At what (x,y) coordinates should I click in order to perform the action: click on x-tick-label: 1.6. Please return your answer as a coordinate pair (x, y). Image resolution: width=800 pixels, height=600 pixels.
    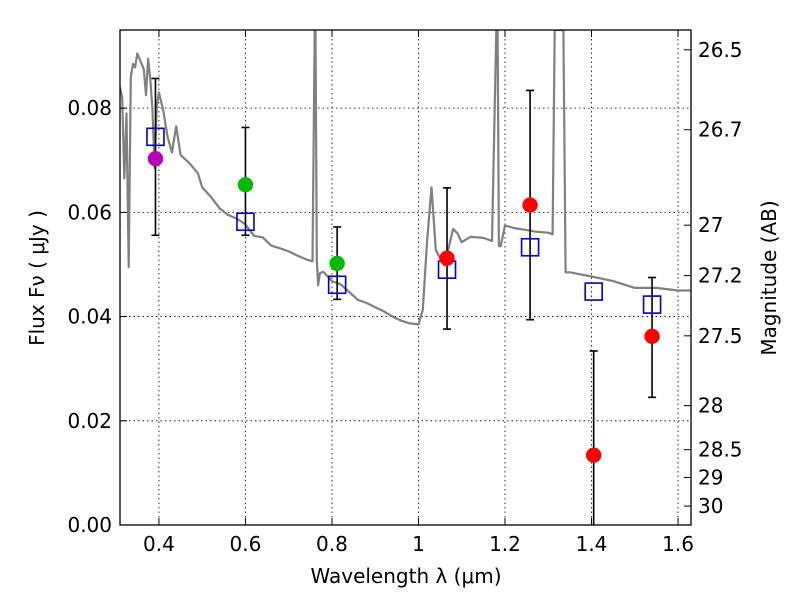
    Looking at the image, I should click on (678, 544).